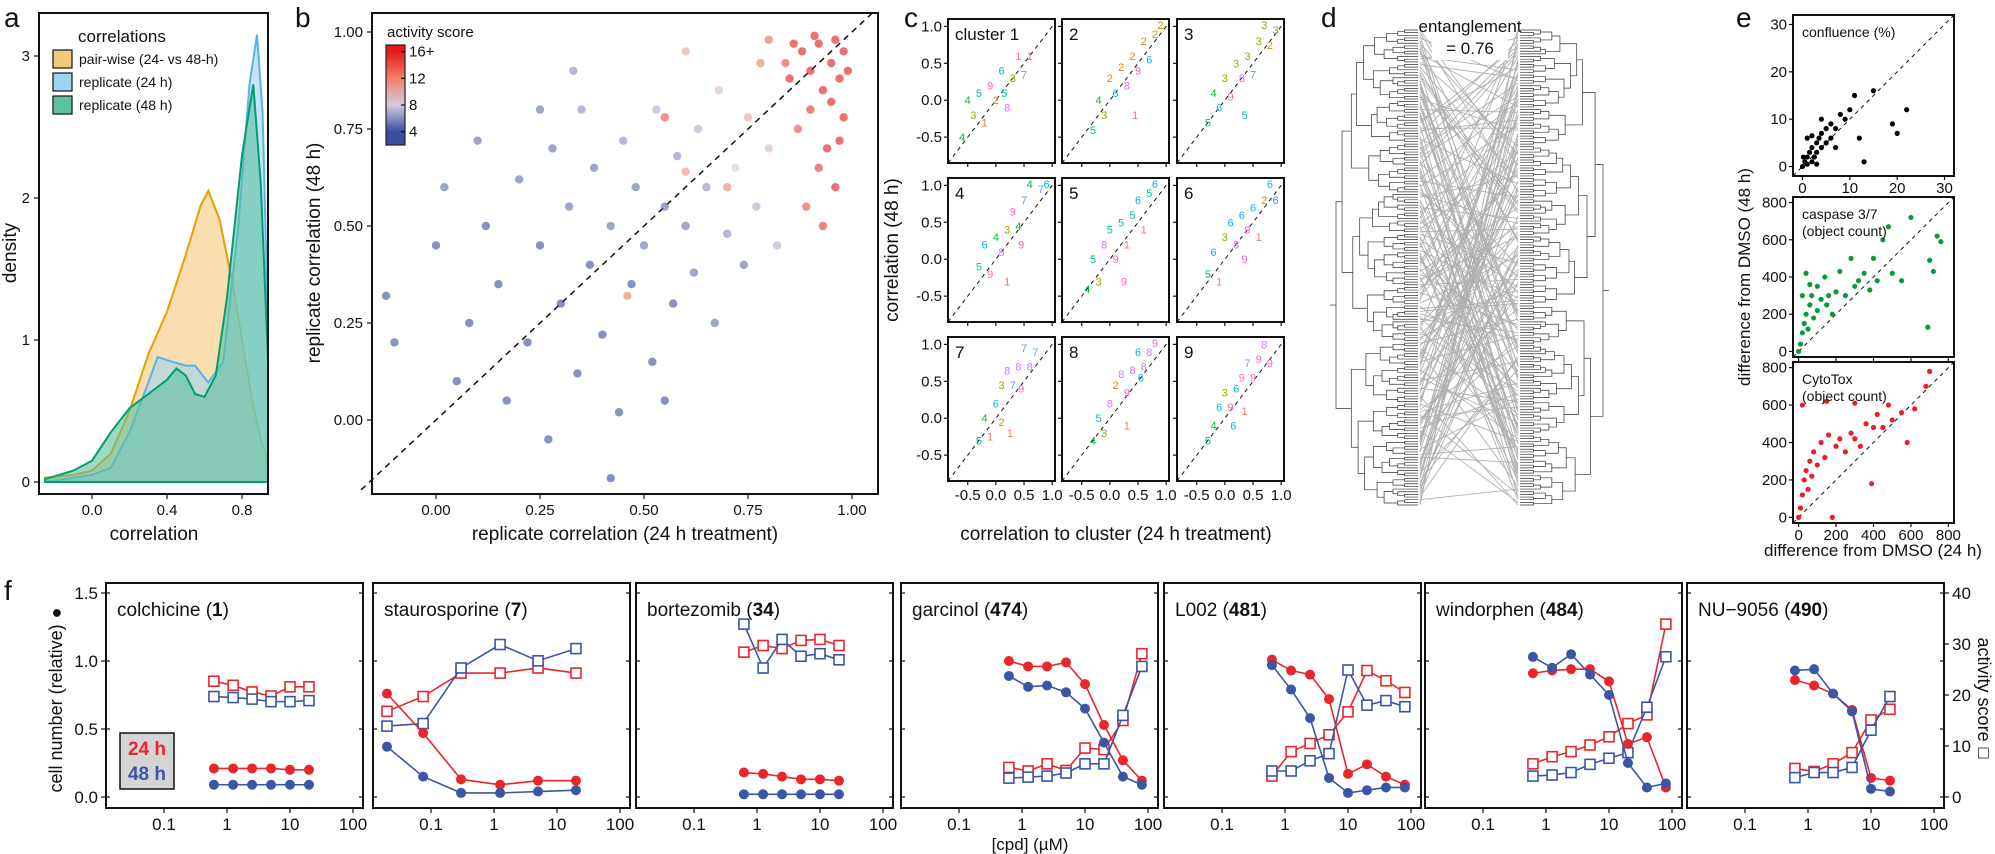 The height and width of the screenshot is (854, 1995). Describe the element at coordinates (1744, 610) in the screenshot. I see `compound-name: NU−9056 (` at that location.